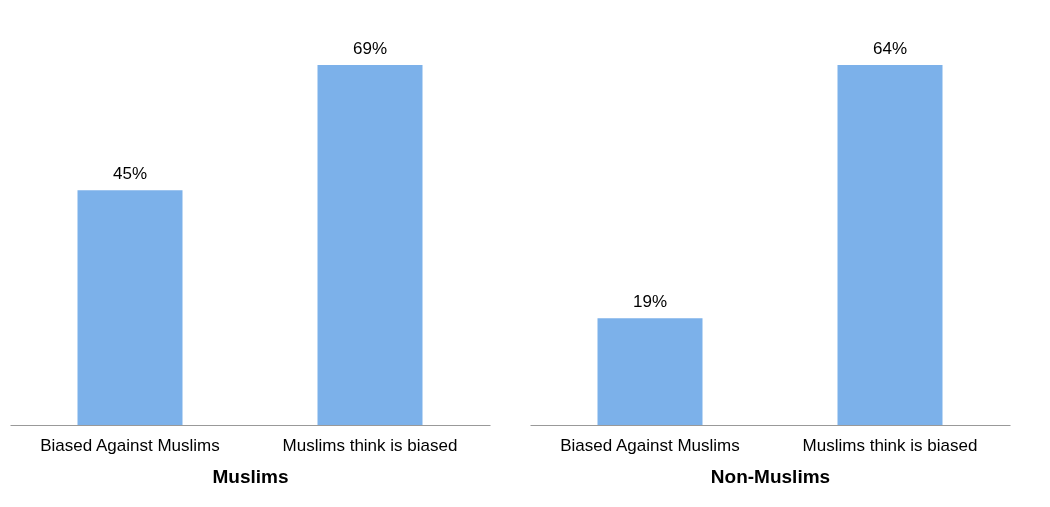  What do you see at coordinates (650, 302) in the screenshot?
I see `data-label: 19%` at bounding box center [650, 302].